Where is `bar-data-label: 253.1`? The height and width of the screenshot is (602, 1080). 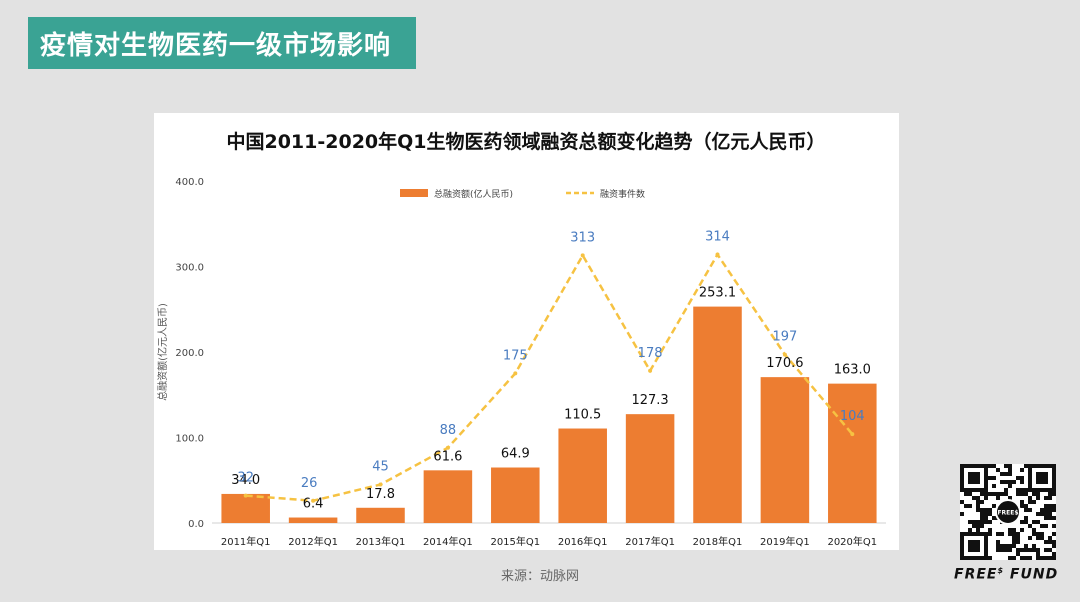 bar-data-label: 253.1 is located at coordinates (717, 293).